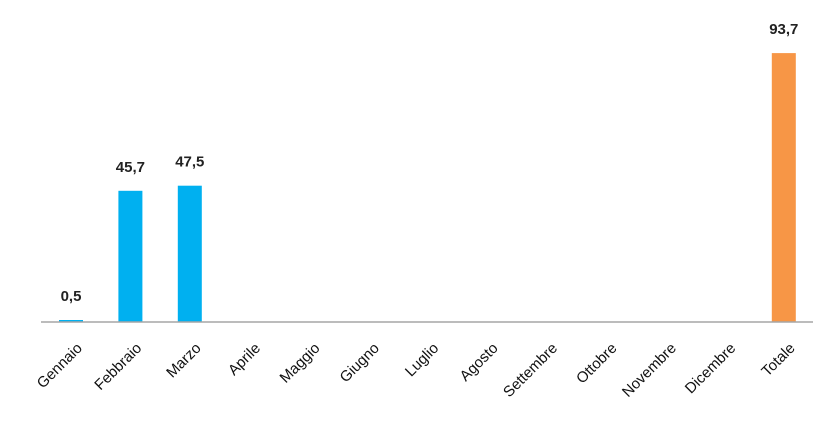 The width and height of the screenshot is (813, 424). I want to click on x-tick-label-gennaio: Gennaio, so click(60, 366).